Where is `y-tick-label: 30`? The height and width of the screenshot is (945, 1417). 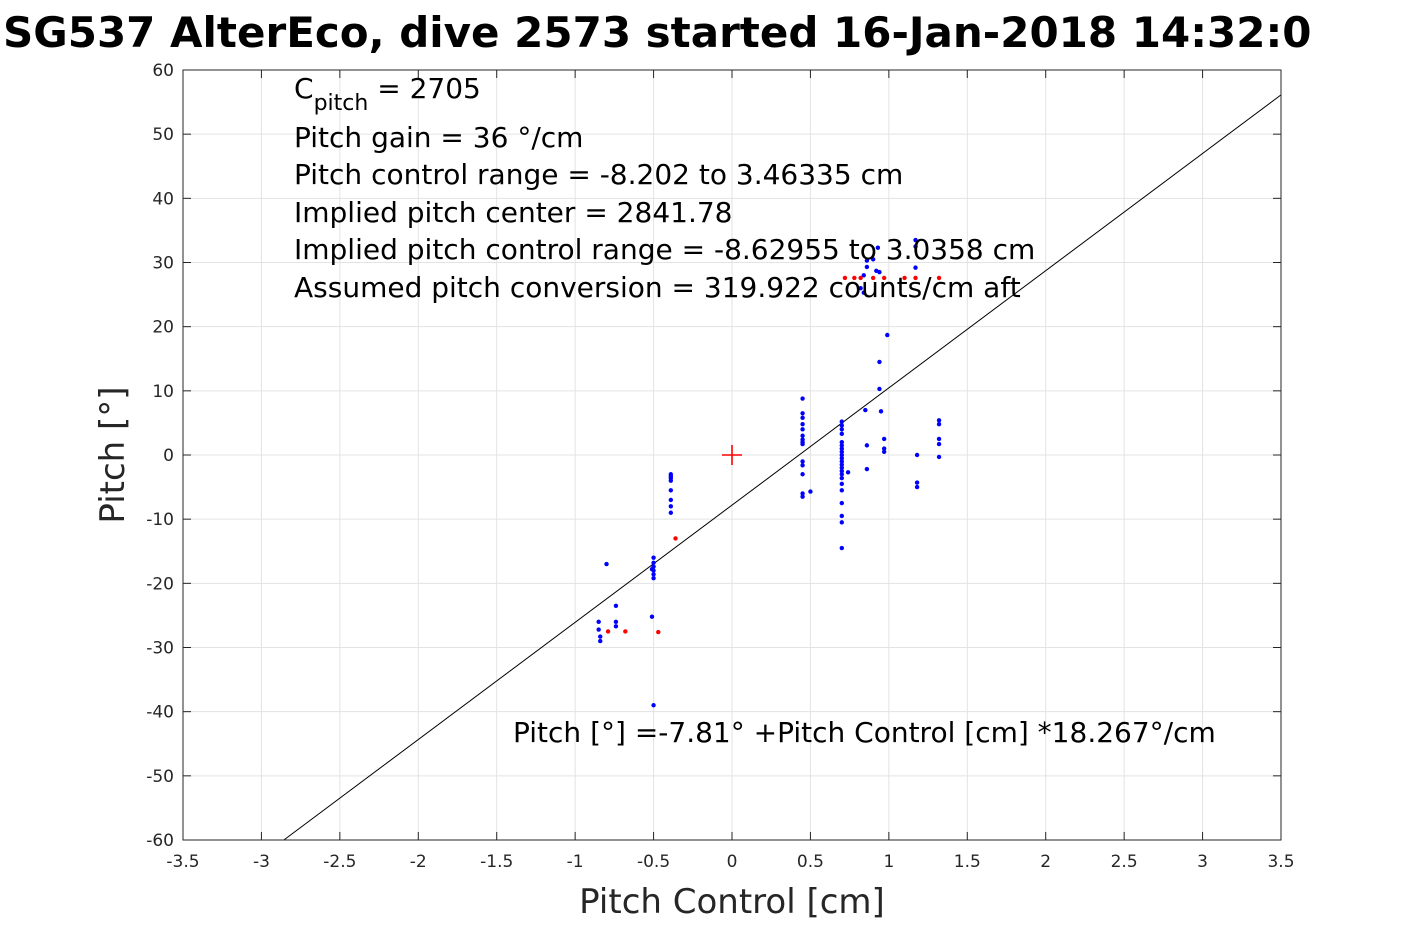 y-tick-label: 30 is located at coordinates (163, 264).